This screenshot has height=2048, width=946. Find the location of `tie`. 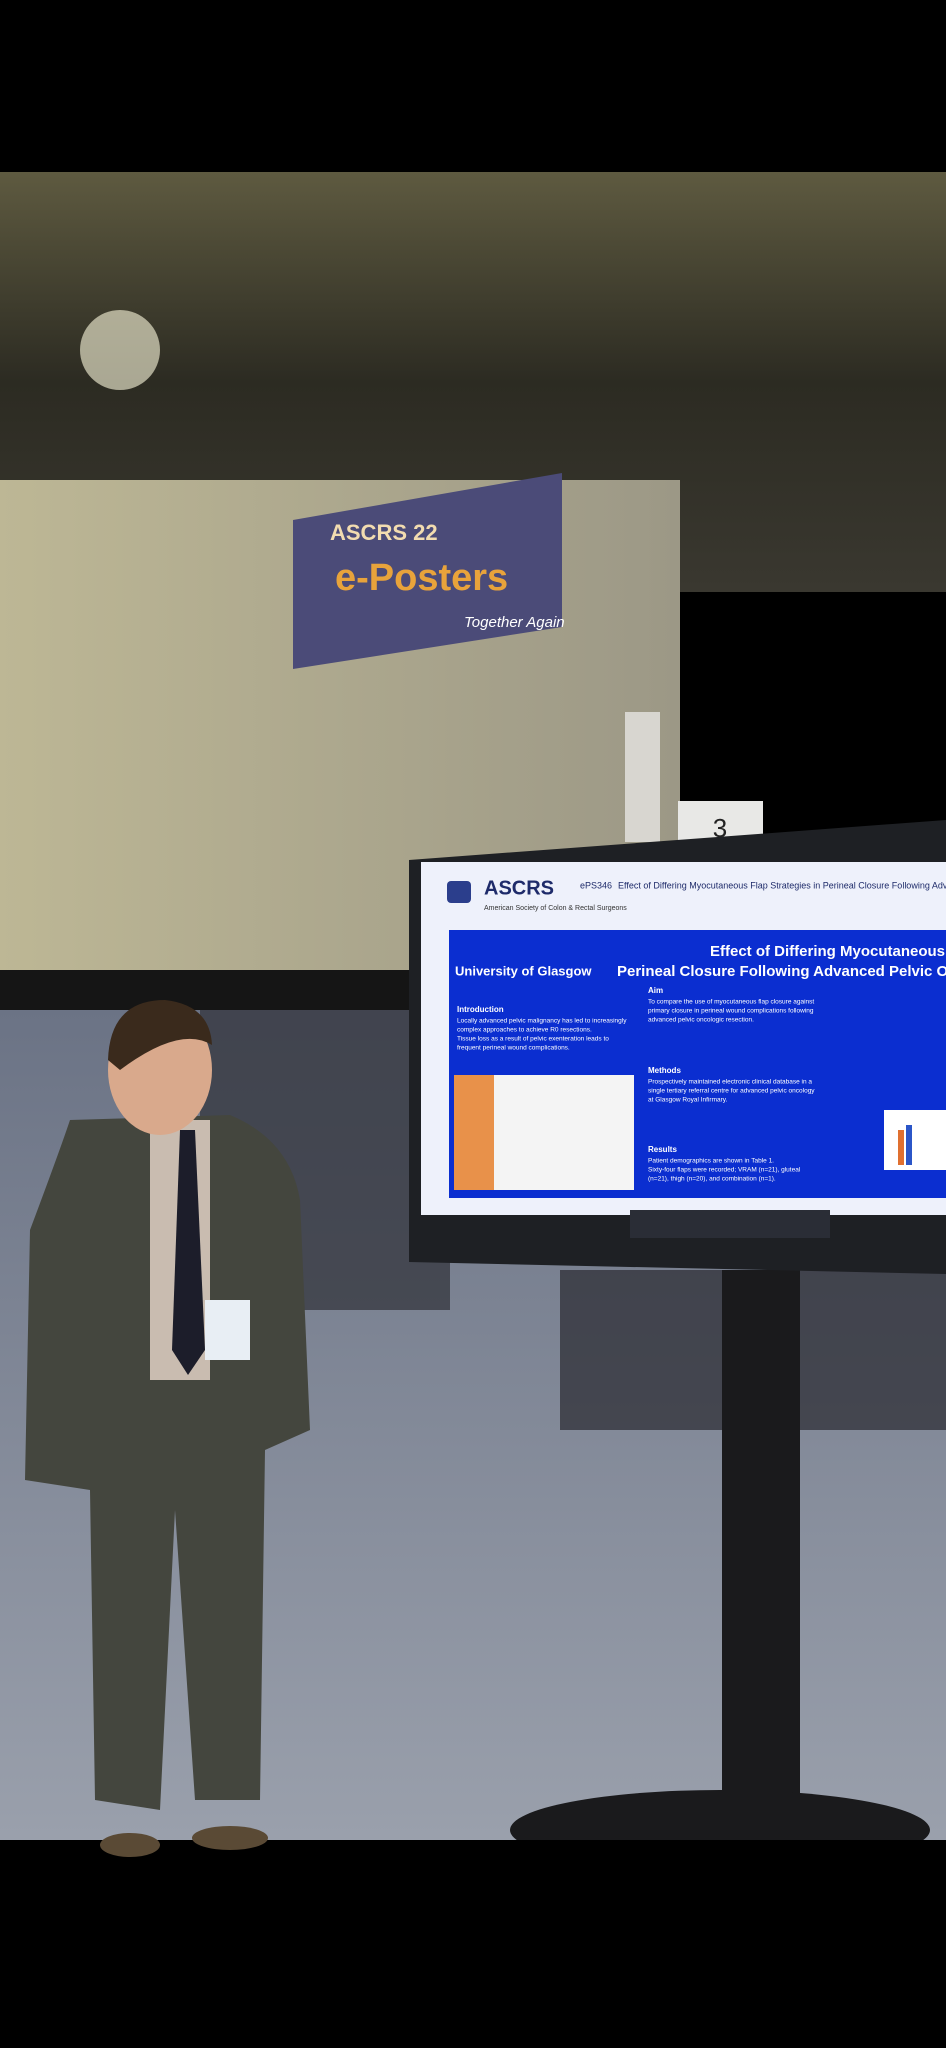

tie is located at coordinates (188, 1252).